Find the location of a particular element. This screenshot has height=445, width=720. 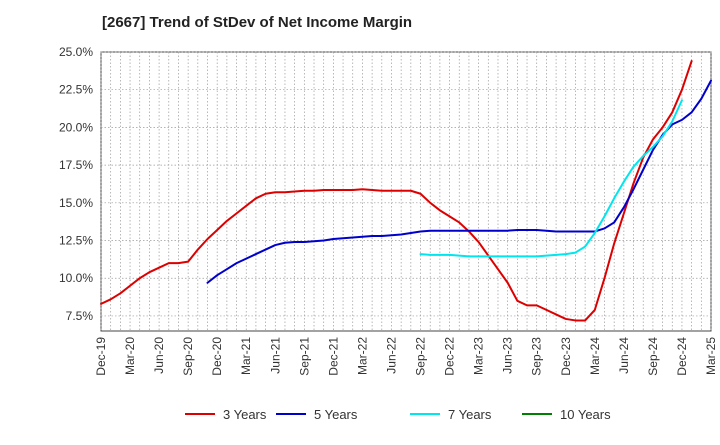

y-tick-label: 12.5% is located at coordinates (76, 241).